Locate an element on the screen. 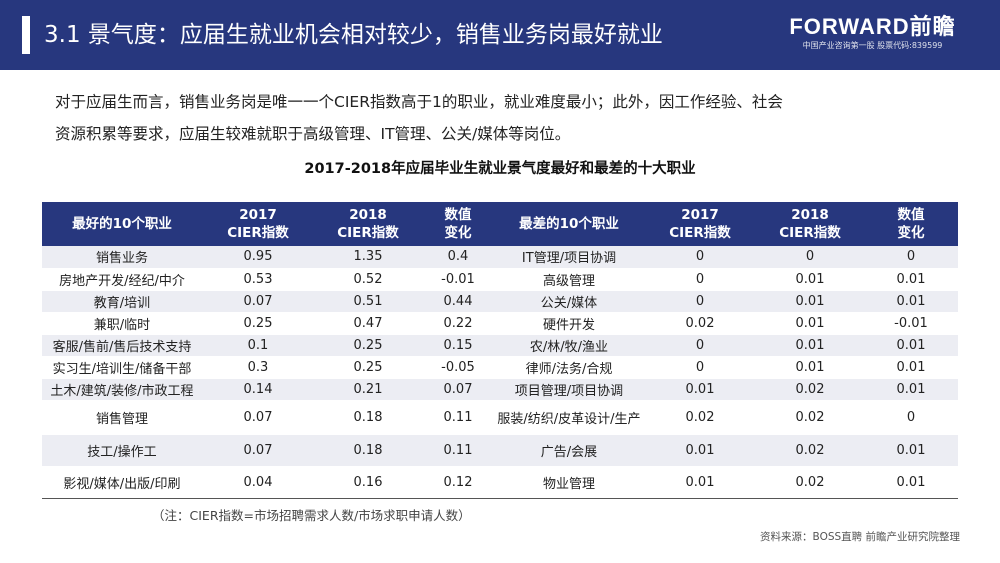 The width and height of the screenshot is (1000, 563). best-2017-value: 0.53 is located at coordinates (258, 279).